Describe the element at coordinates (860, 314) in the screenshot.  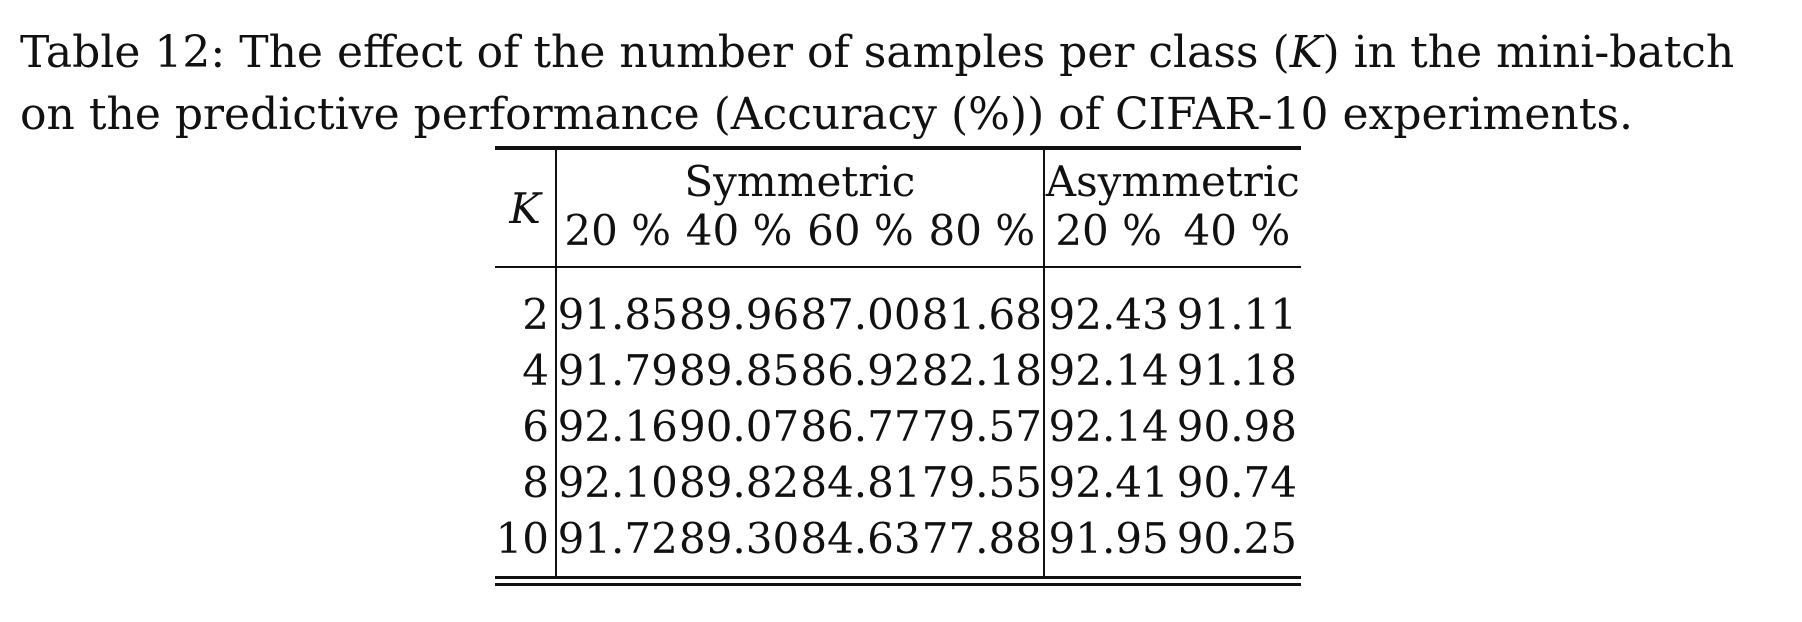
I see `table-cell: 87.00` at that location.